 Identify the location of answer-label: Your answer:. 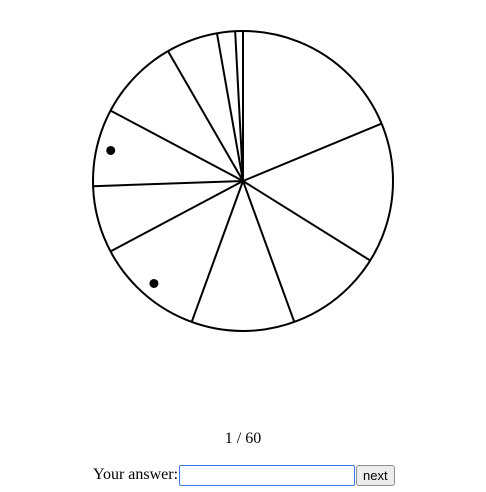
(136, 474).